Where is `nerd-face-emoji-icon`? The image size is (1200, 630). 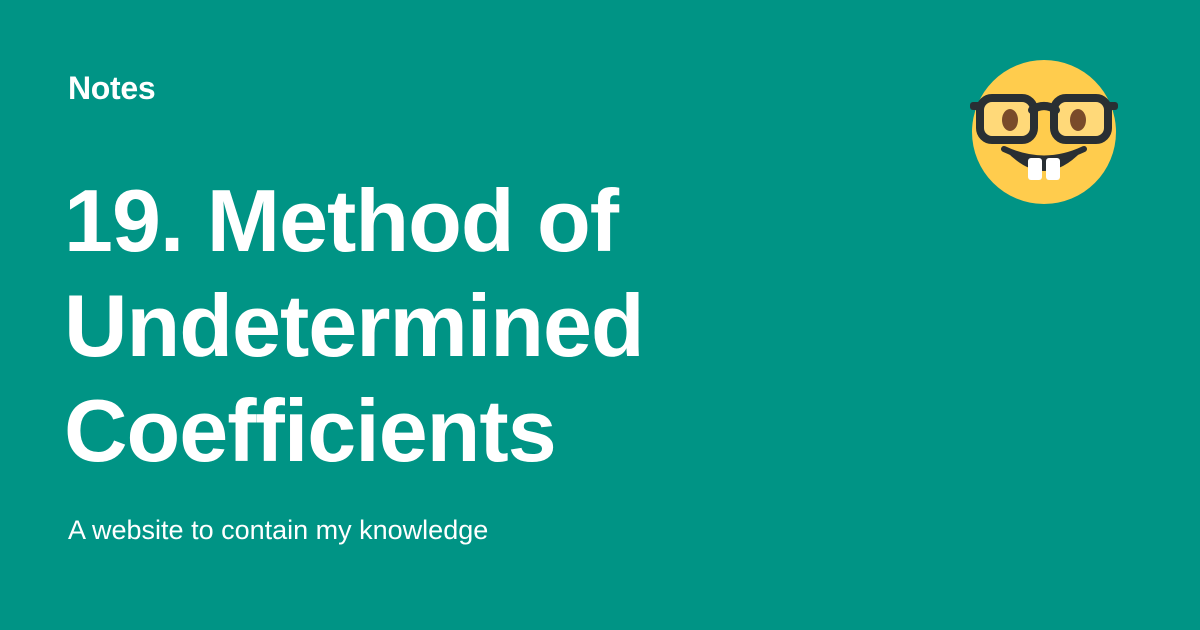
nerd-face-emoji-icon is located at coordinates (1044, 132).